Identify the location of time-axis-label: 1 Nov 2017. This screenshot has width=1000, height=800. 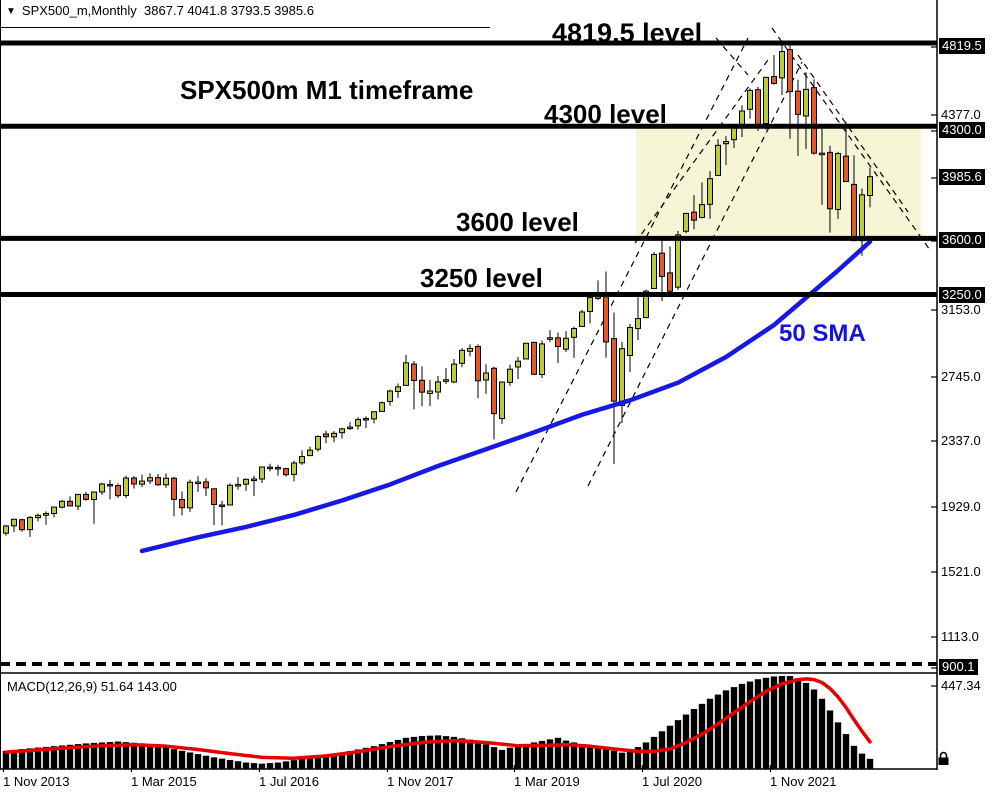
(420, 781).